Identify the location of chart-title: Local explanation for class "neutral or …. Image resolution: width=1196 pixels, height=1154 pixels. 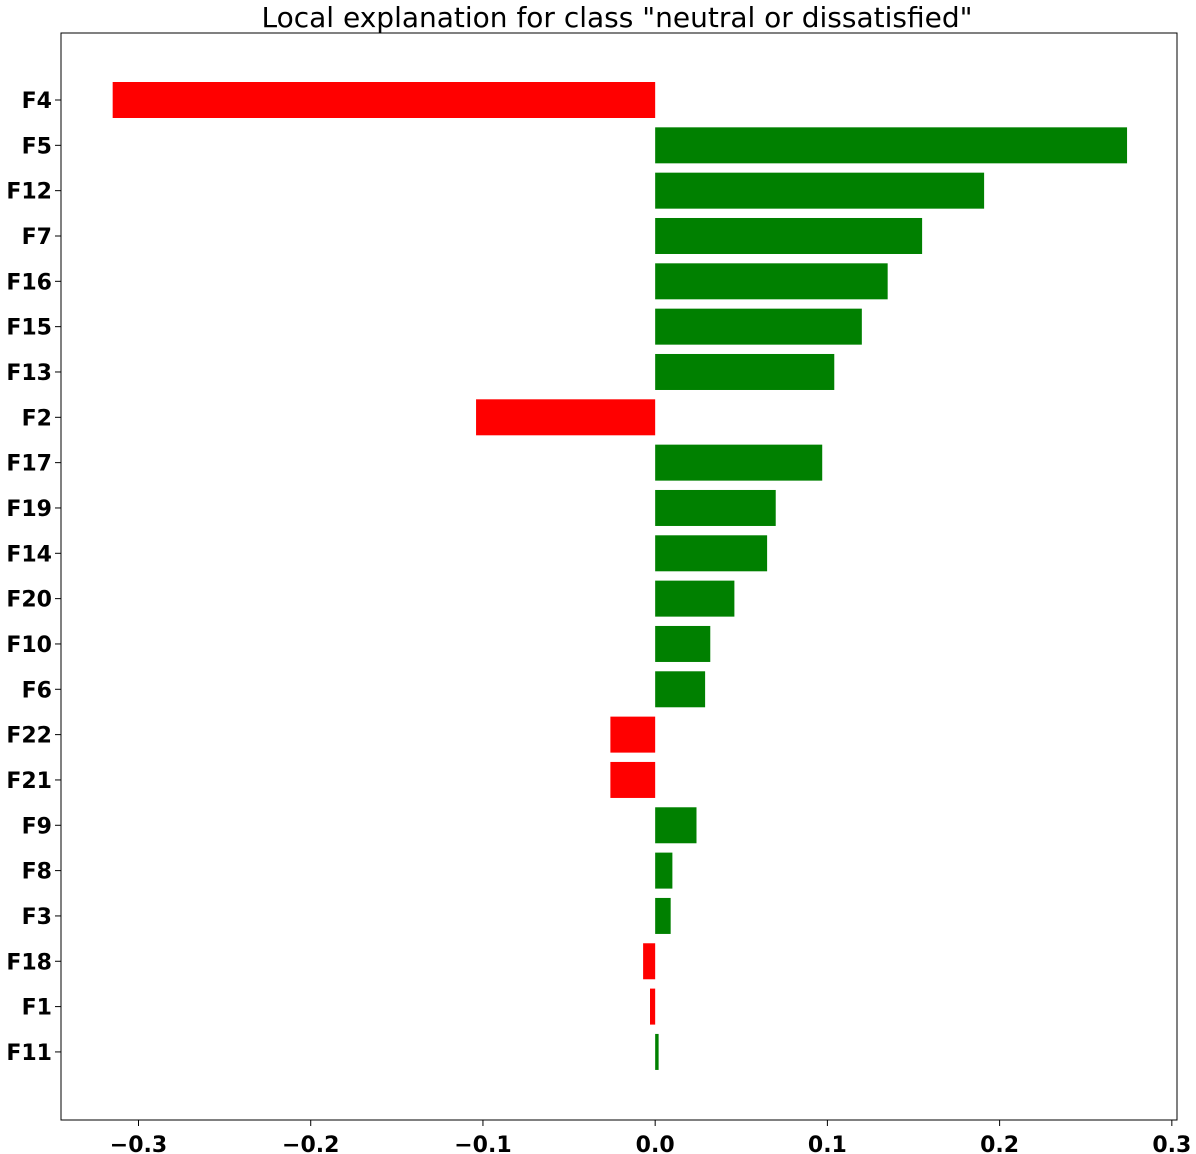
(617, 17).